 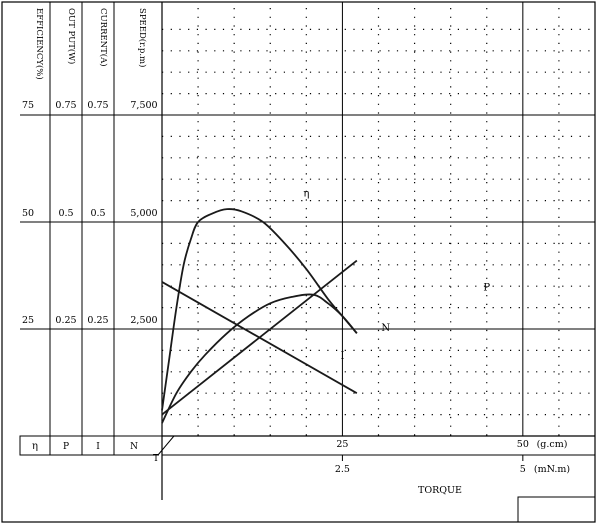 I want to click on x-tick-labels: 25 50 2.5 5, so click(x=432, y=457).